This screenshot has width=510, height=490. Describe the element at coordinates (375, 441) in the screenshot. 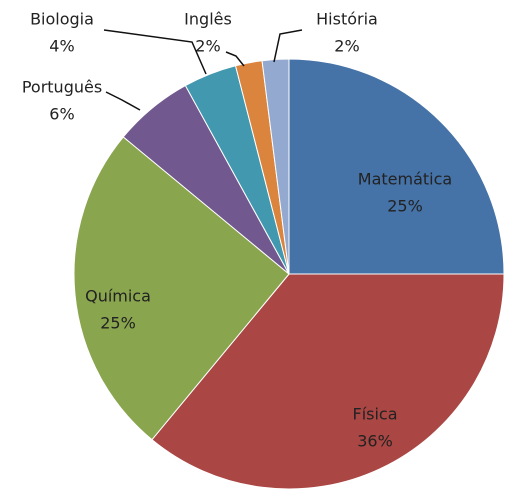

I see `value-label: 36%` at that location.